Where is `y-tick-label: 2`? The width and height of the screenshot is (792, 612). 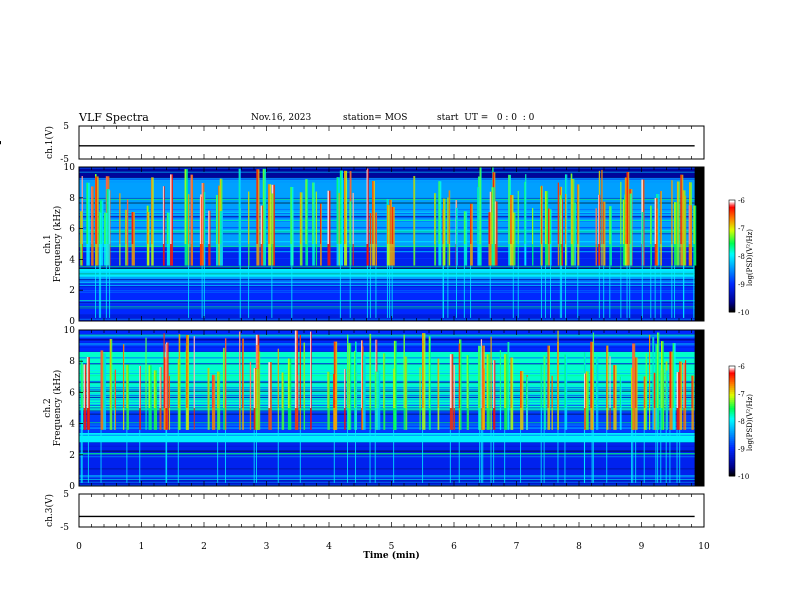 y-tick-label: 2 is located at coordinates (72, 291).